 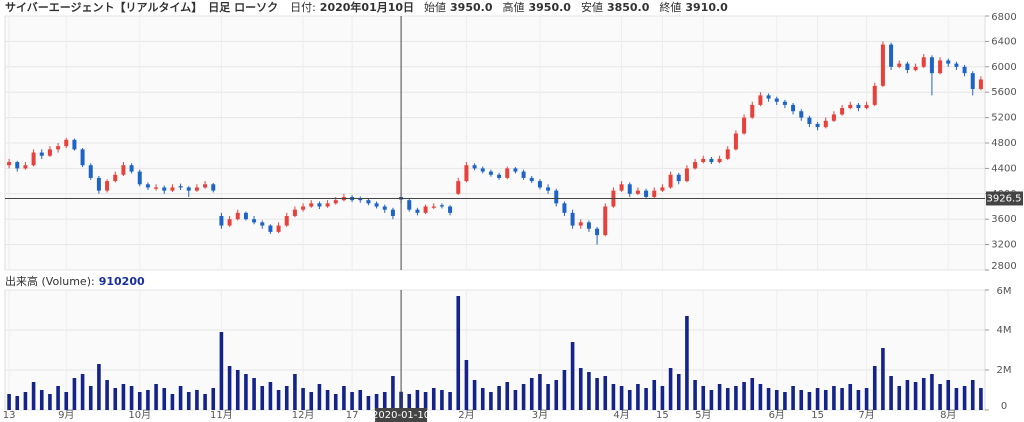 I want to click on crosshair-y-label: 3926.5, so click(x=1004, y=198).